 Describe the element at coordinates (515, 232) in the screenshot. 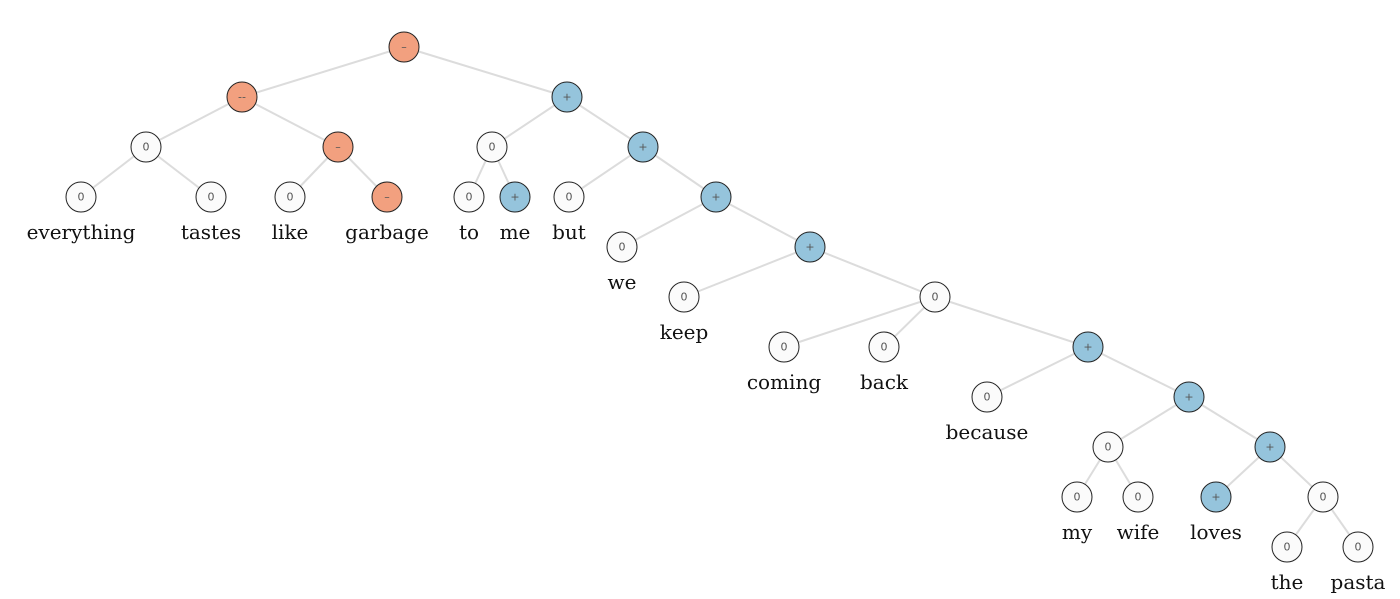

I see `word-me: me` at that location.